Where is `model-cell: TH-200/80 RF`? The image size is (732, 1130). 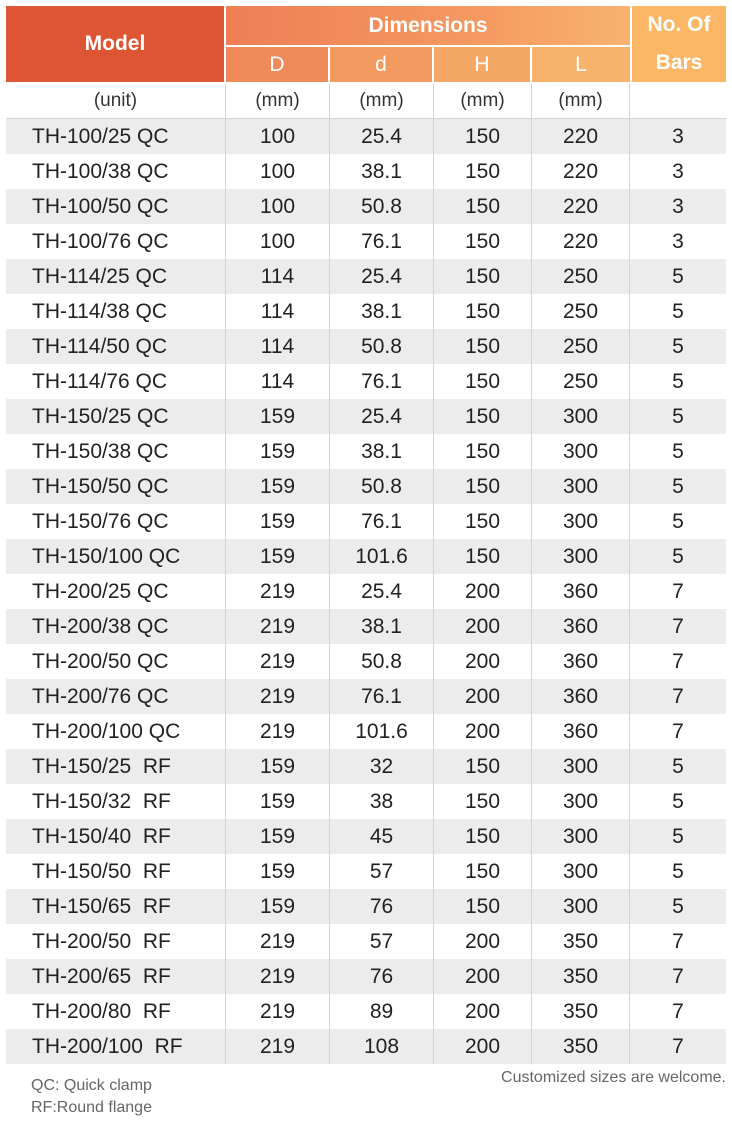
model-cell: TH-200/80 RF is located at coordinates (116, 1011).